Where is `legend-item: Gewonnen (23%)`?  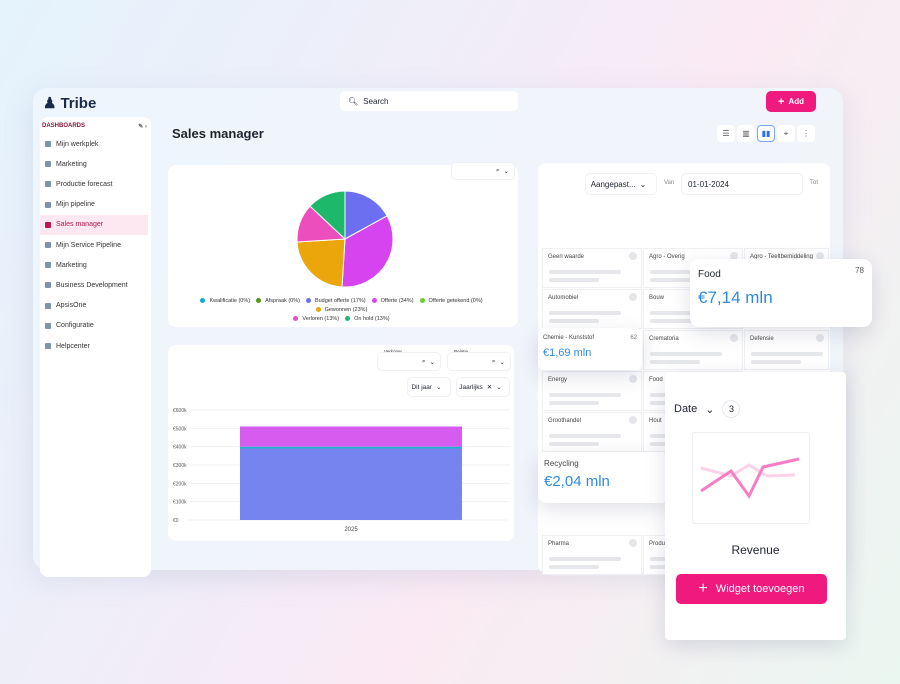 legend-item: Gewonnen (23%) is located at coordinates (342, 310).